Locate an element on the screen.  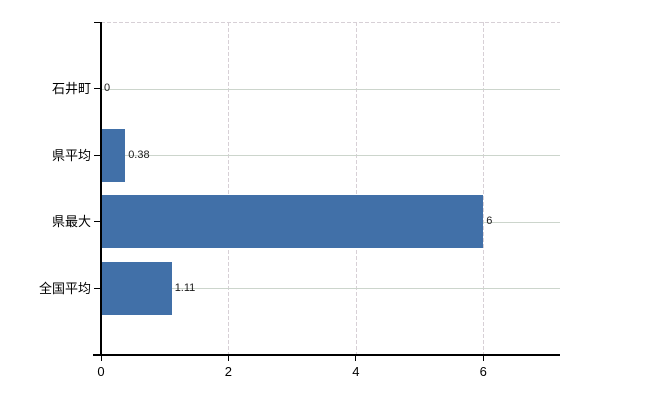
x-axis-line is located at coordinates (326, 355).